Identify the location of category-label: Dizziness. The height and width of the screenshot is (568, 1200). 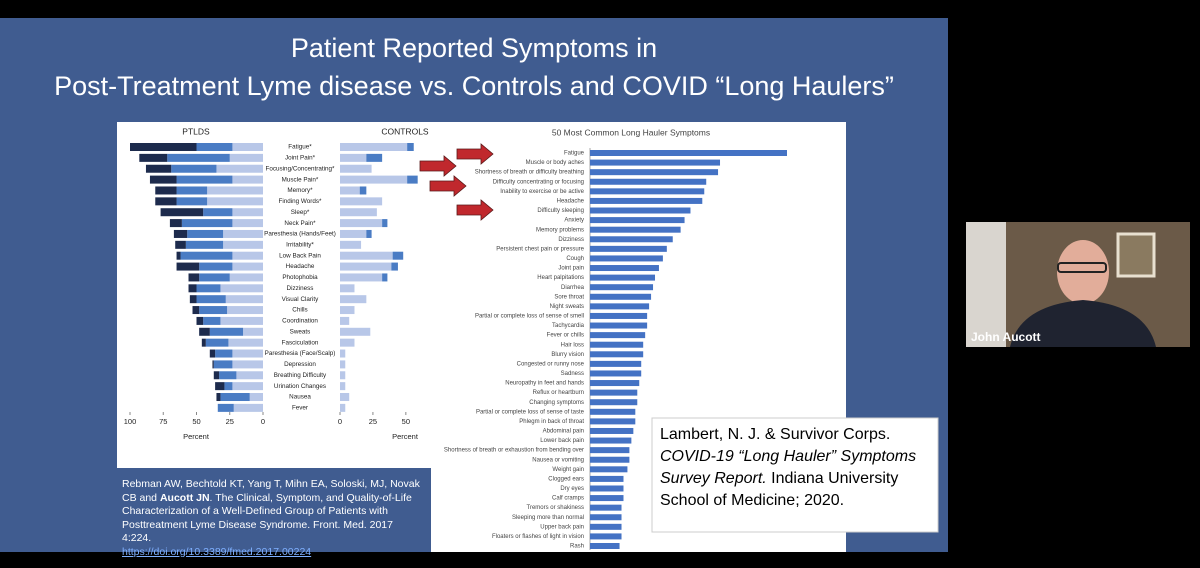
(571, 240).